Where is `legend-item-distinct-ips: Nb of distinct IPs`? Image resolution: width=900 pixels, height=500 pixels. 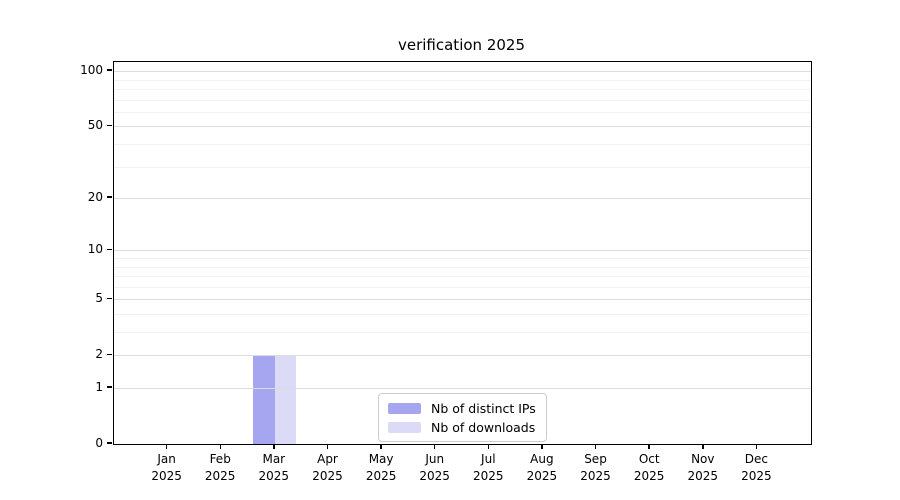
legend-item-distinct-ips: Nb of distinct IPs is located at coordinates (462, 408).